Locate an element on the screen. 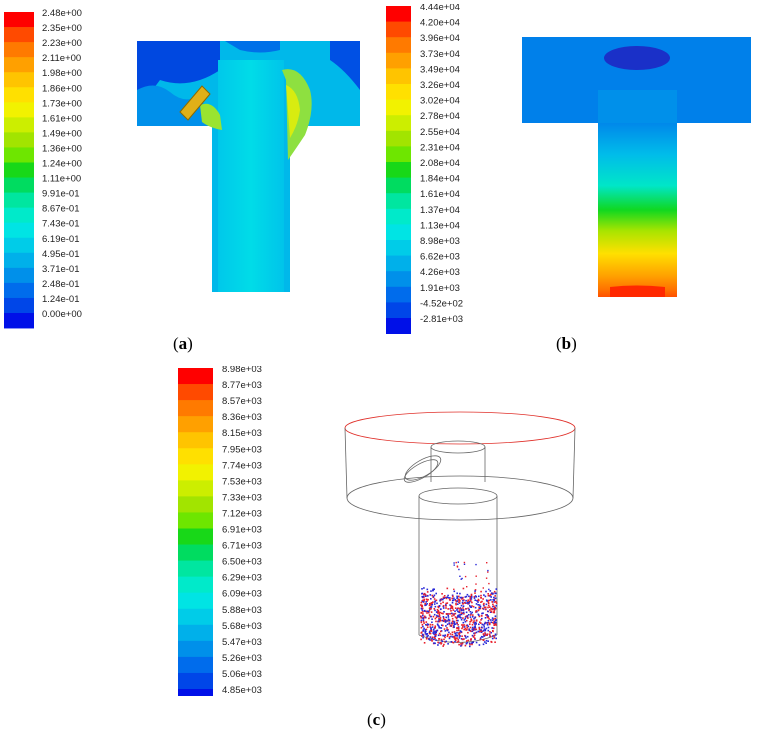 The width and height of the screenshot is (759, 733). legend-tick-label: 3.26e+04 is located at coordinates (440, 85).